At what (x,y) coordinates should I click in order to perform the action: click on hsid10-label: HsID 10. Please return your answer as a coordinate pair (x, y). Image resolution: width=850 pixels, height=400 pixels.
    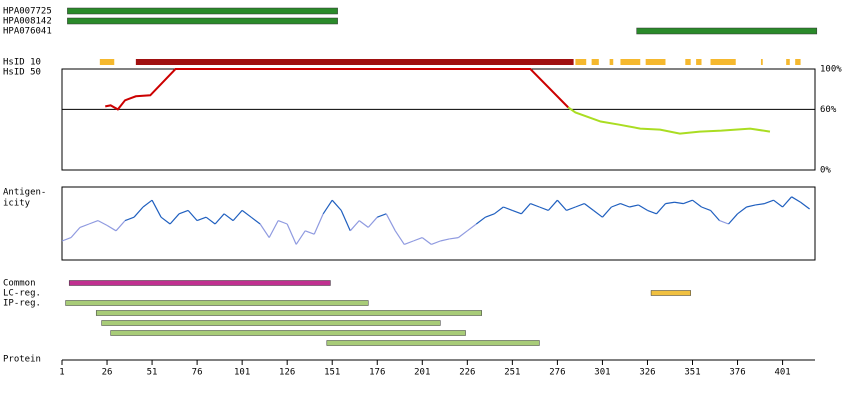
    Looking at the image, I should click on (22, 63).